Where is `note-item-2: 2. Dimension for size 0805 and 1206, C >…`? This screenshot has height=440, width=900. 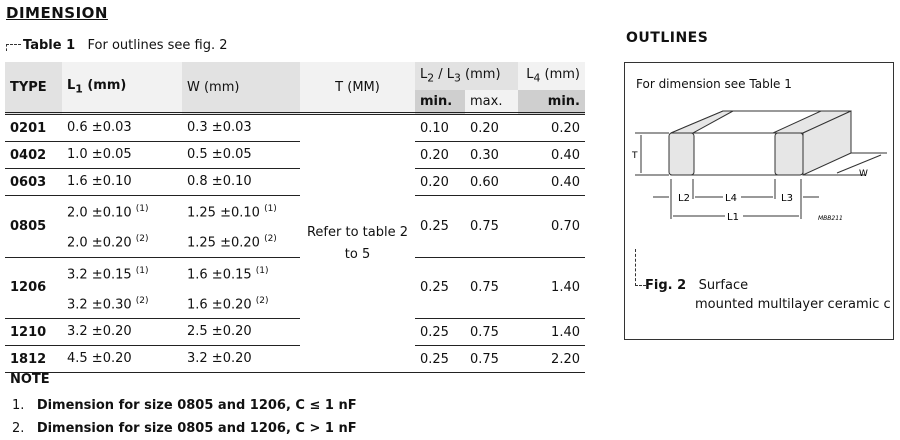 note-item-2: 2. Dimension for size 0805 and 1206, C >… is located at coordinates (184, 428).